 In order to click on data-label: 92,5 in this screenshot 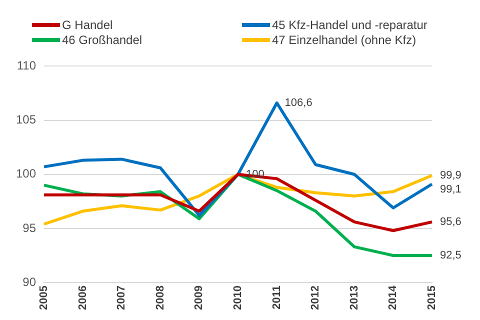, I will do `click(451, 256)`.